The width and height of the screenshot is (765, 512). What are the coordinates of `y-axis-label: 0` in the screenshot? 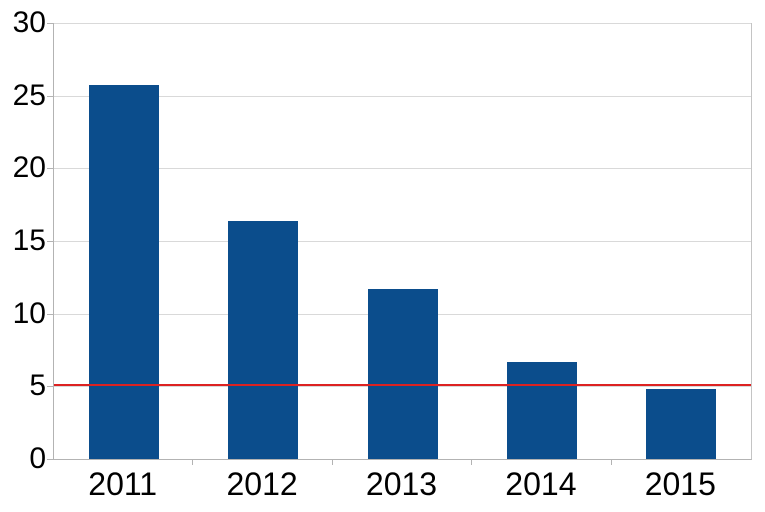 It's located at (37, 458).